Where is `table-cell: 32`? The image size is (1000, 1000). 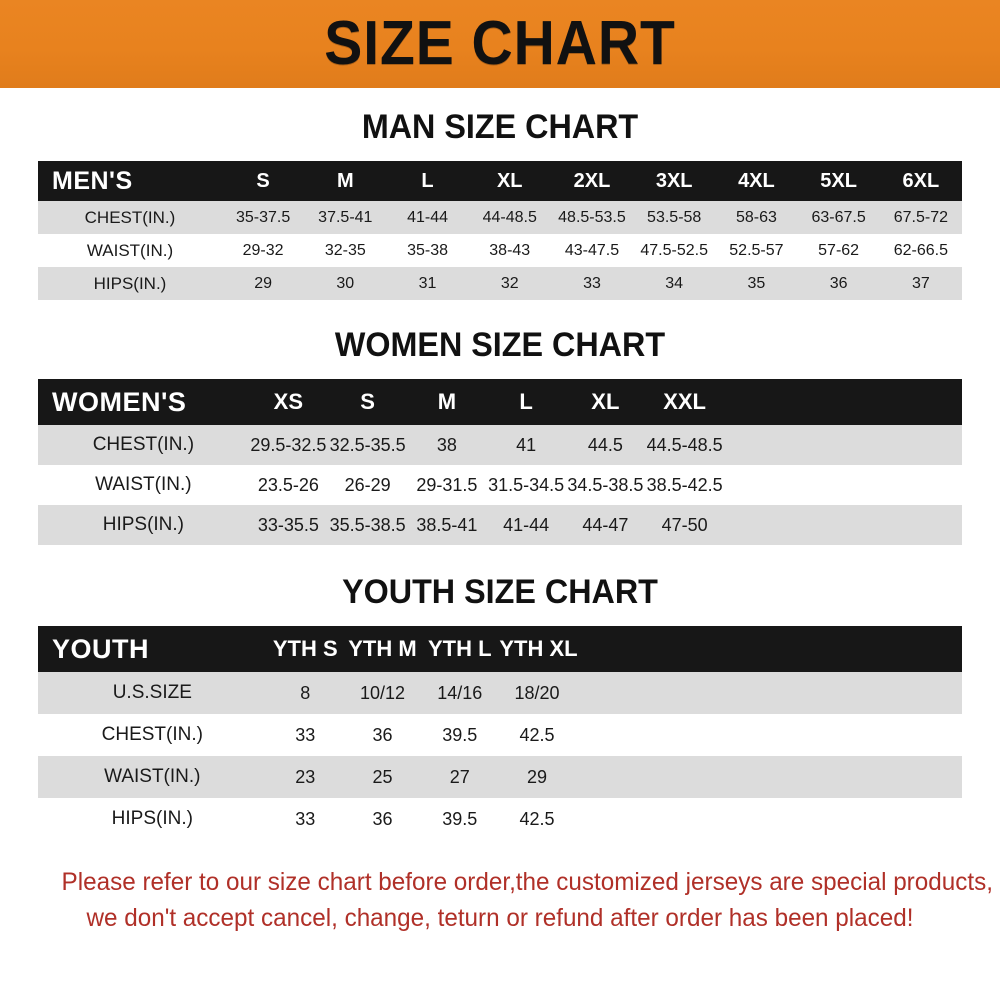 table-cell: 32 is located at coordinates (509, 283).